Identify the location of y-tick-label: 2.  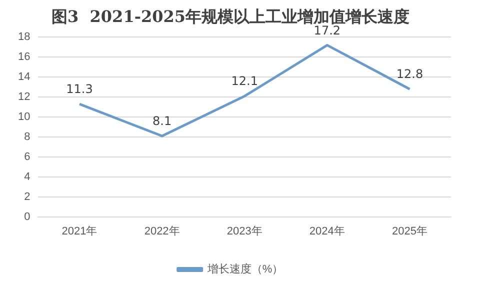
(27, 196).